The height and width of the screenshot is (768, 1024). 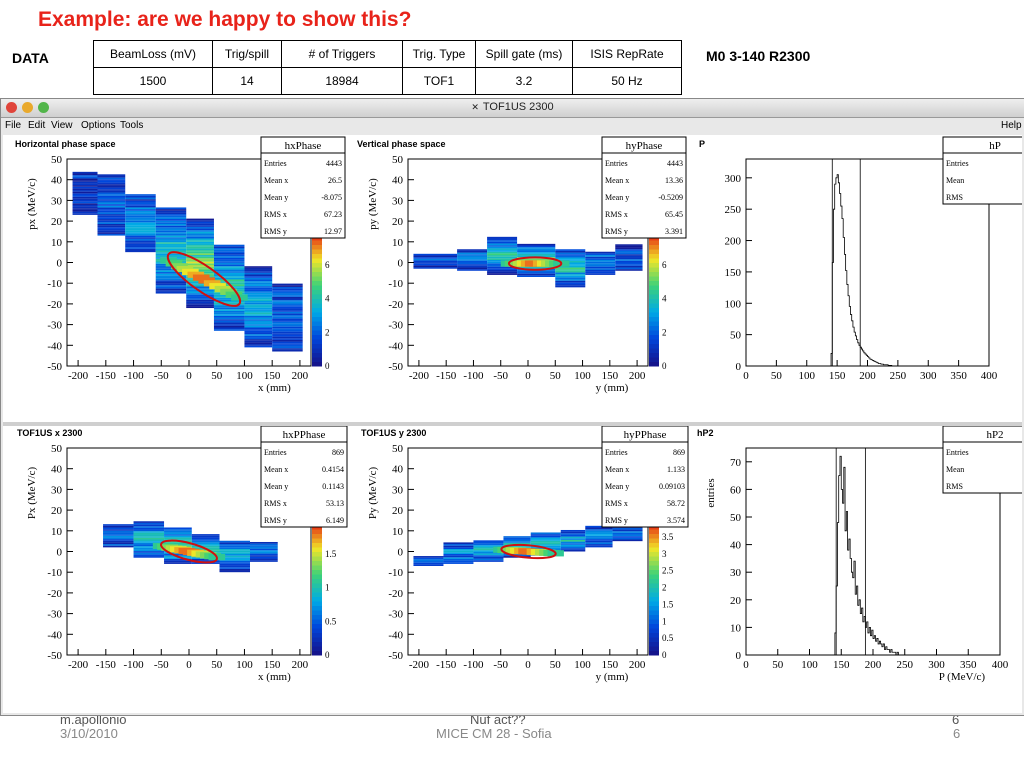 What do you see at coordinates (679, 452) in the screenshot?
I see `stats-value: 869` at bounding box center [679, 452].